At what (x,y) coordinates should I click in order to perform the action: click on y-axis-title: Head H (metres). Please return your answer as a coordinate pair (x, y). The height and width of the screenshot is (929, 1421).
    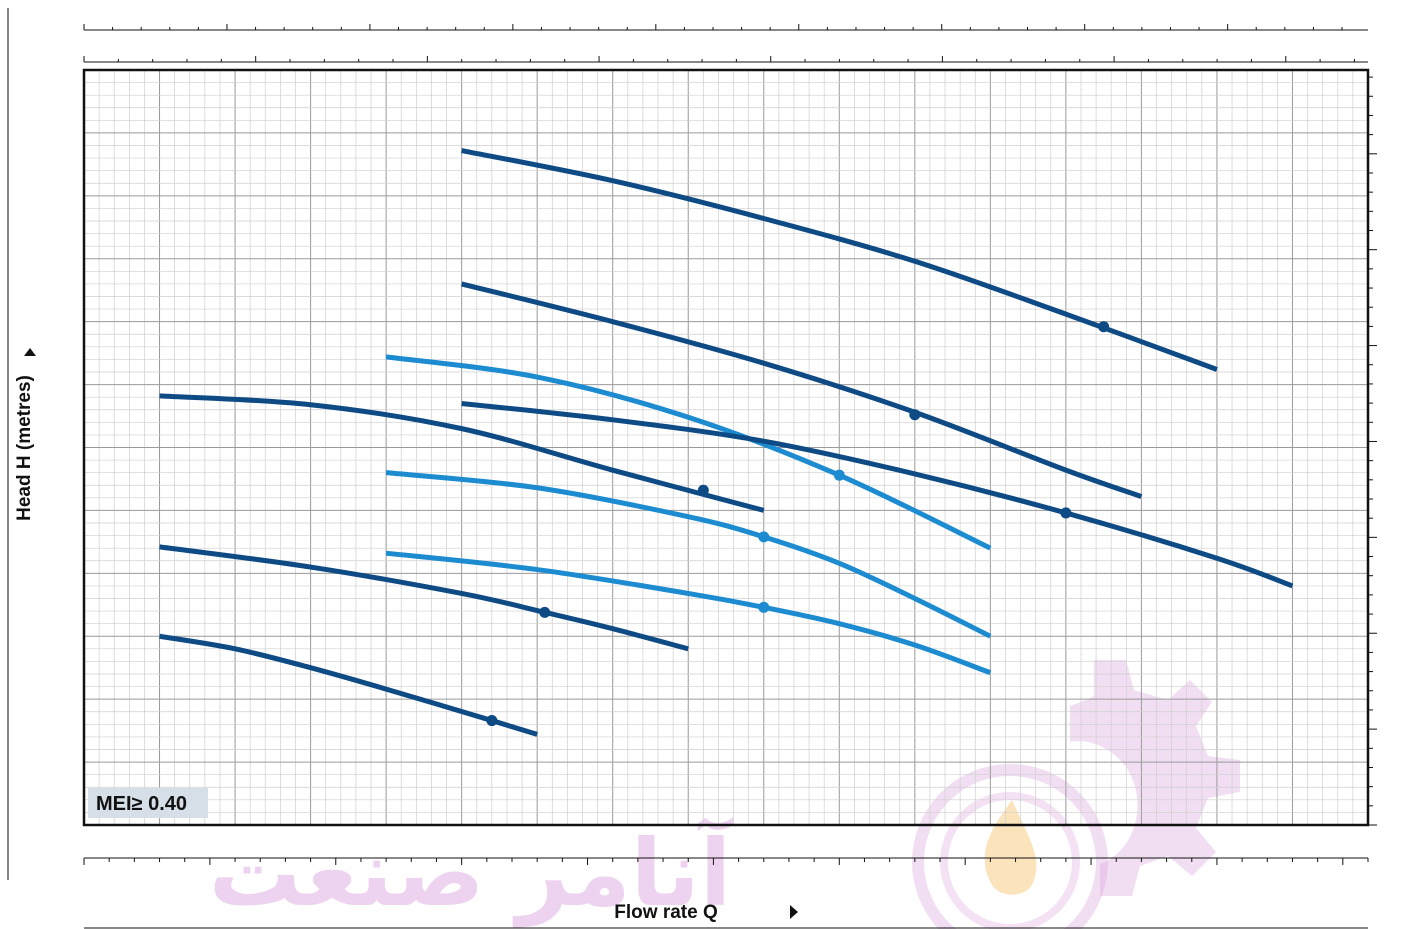
    Looking at the image, I should click on (24, 448).